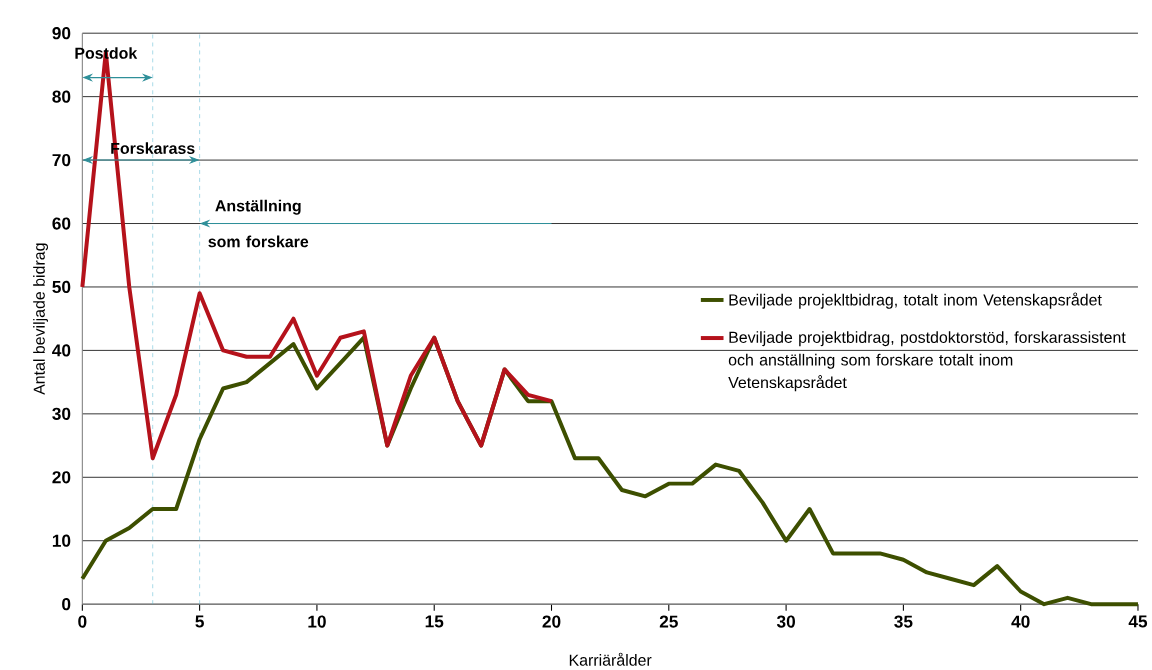 This screenshot has width=1152, height=670. Describe the element at coordinates (785, 621) in the screenshot. I see `x-tick-label: 30` at that location.